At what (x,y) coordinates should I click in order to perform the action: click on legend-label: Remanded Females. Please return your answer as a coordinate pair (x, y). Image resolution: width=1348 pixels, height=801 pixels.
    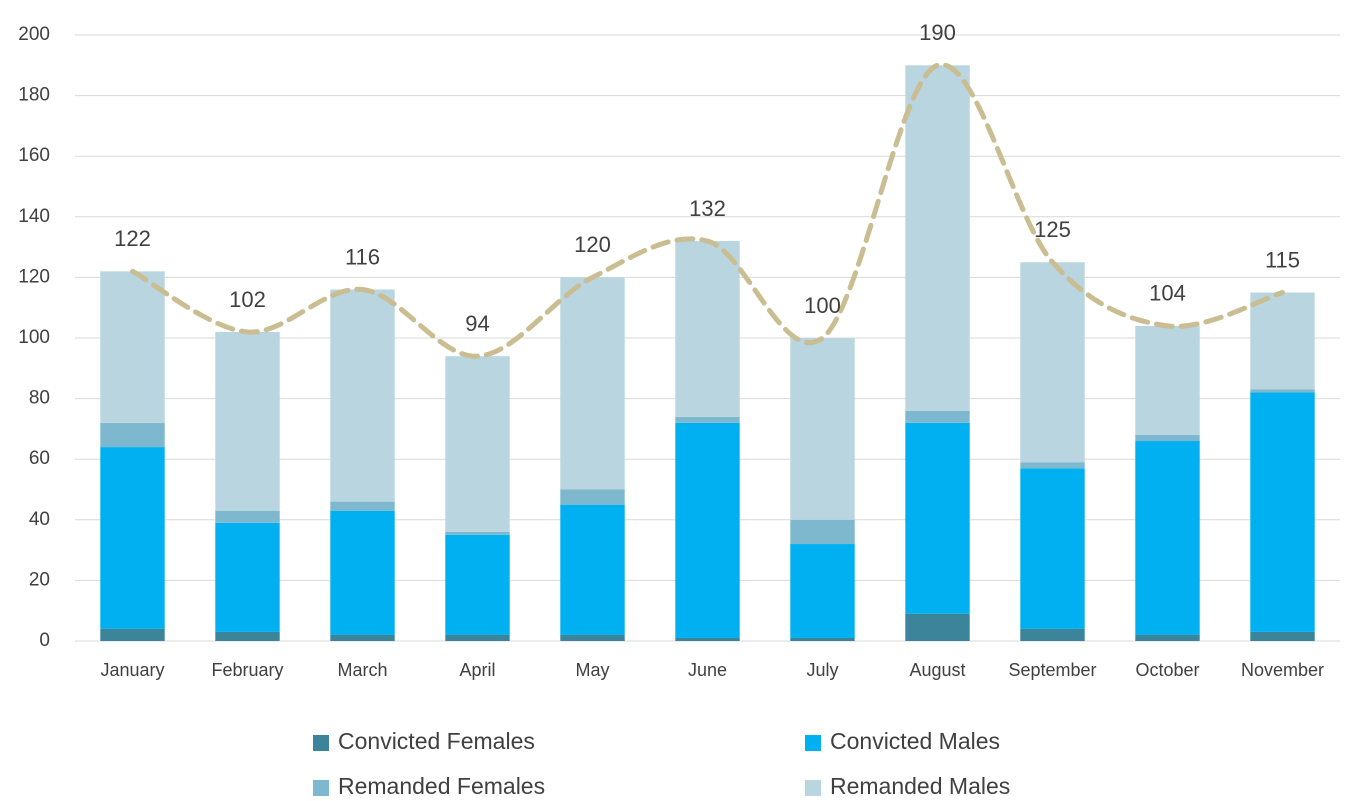
    Looking at the image, I should click on (441, 786).